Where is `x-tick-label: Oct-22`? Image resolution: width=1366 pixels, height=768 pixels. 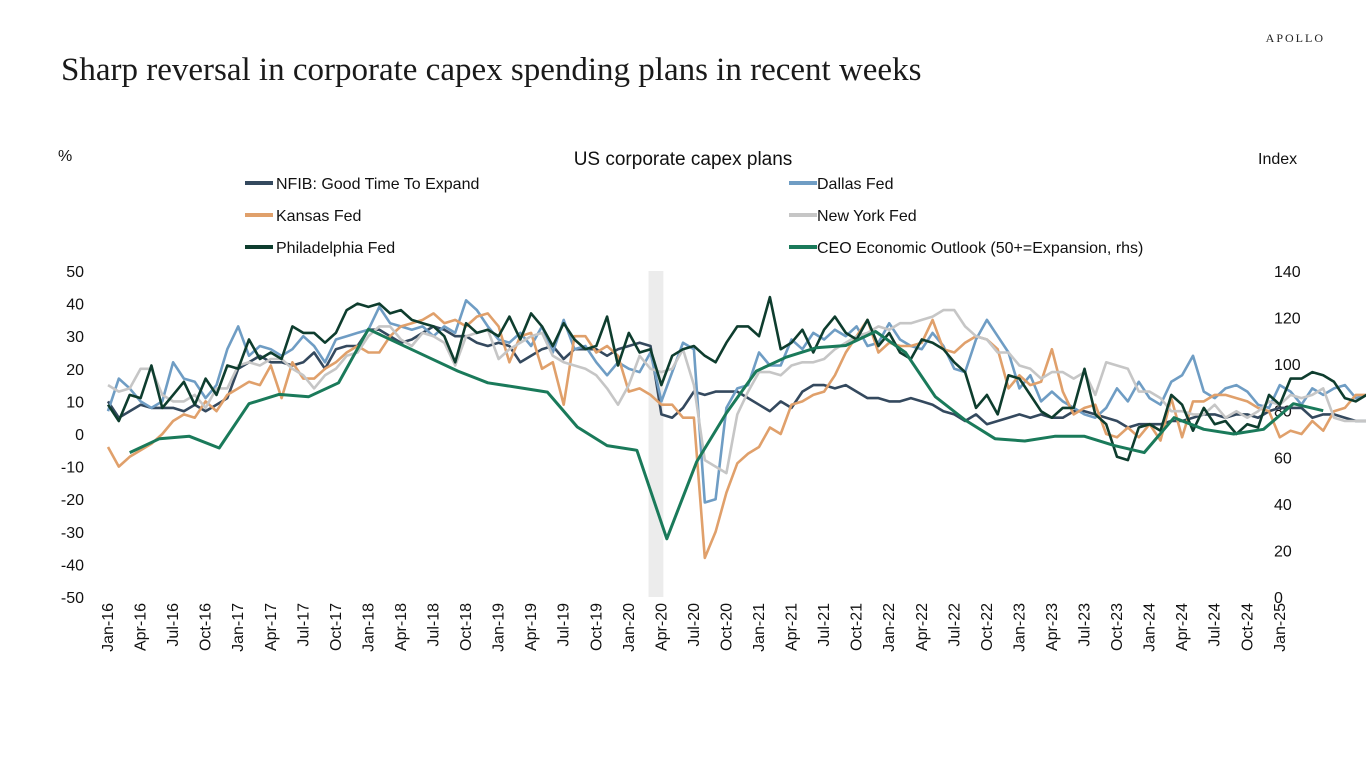 x-tick-label: Oct-22 is located at coordinates (987, 627).